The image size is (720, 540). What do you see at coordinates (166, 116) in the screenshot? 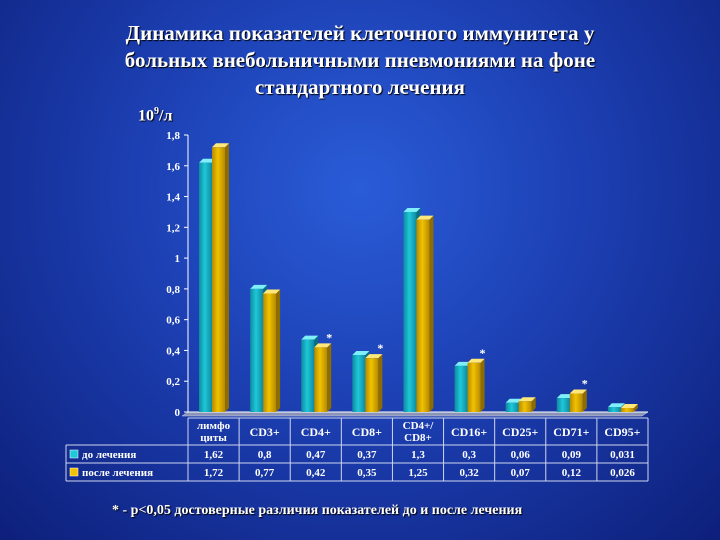
I see `y-unit-tail: /л` at bounding box center [166, 116].